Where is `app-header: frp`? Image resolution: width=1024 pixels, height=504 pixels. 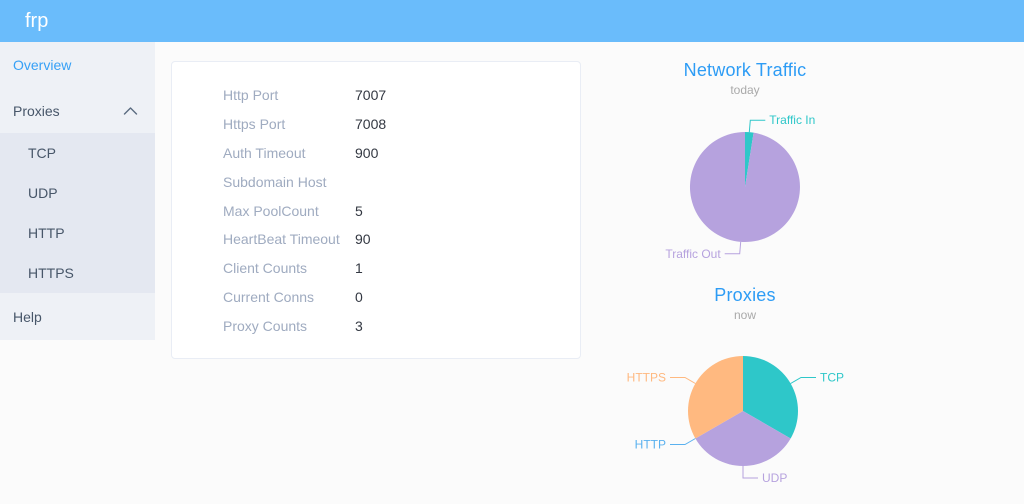 app-header: frp is located at coordinates (512, 21).